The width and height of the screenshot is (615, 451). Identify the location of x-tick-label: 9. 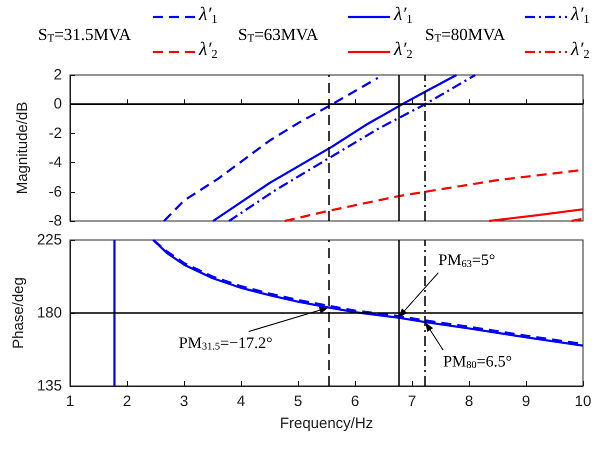
(526, 401).